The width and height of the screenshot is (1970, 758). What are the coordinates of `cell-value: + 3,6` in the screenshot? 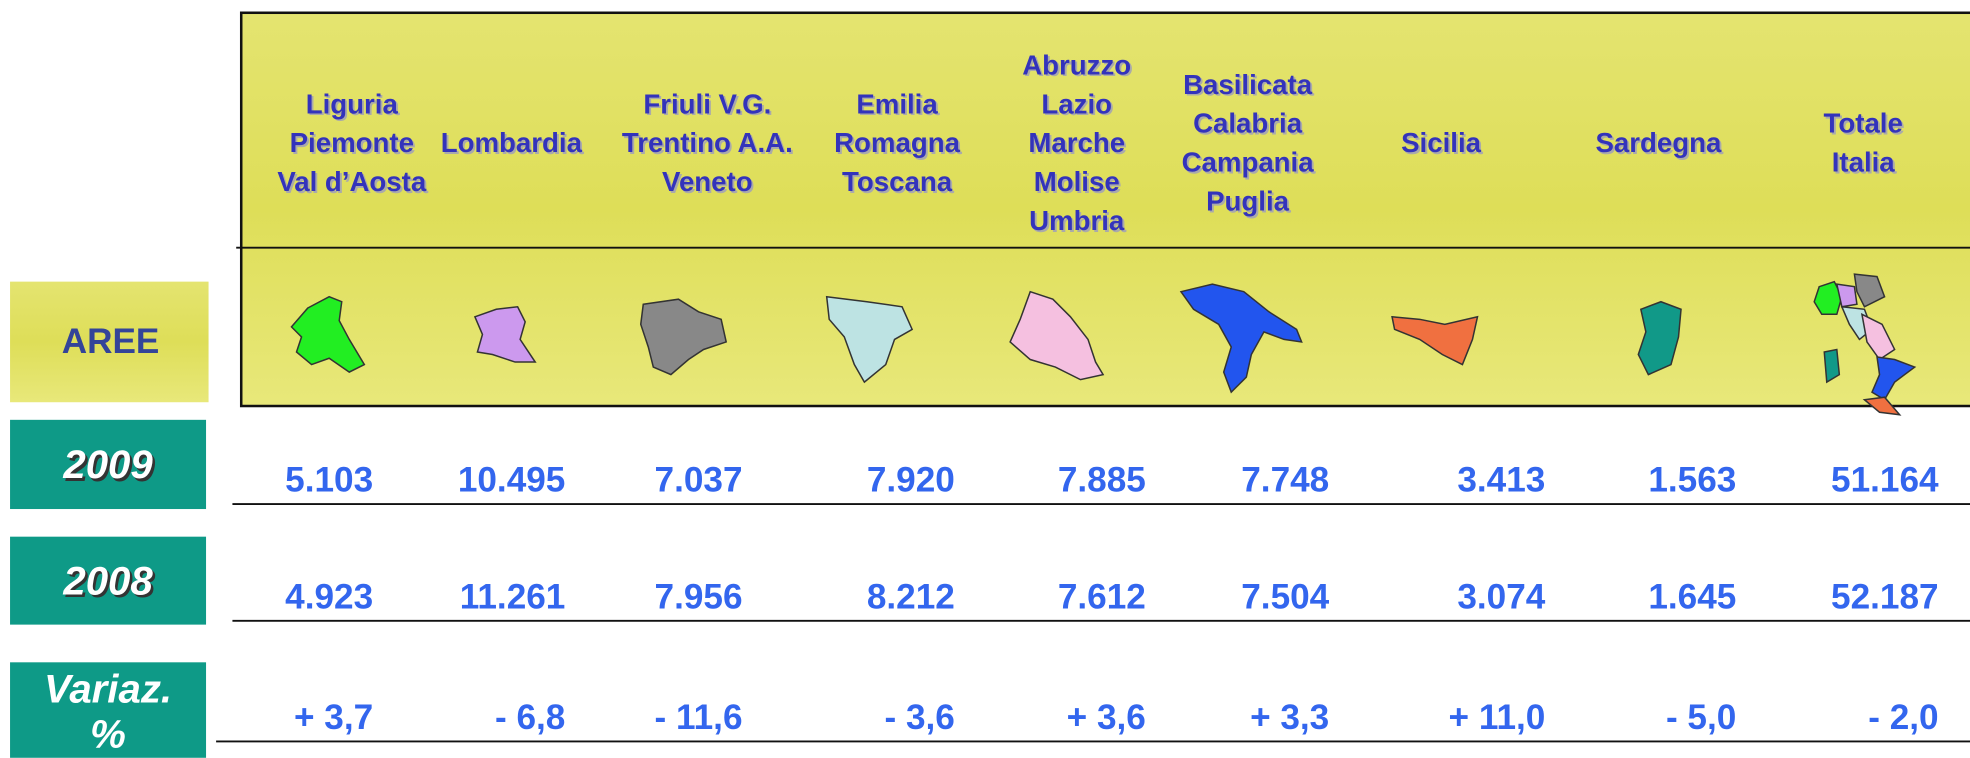 It's located at (1106, 717).